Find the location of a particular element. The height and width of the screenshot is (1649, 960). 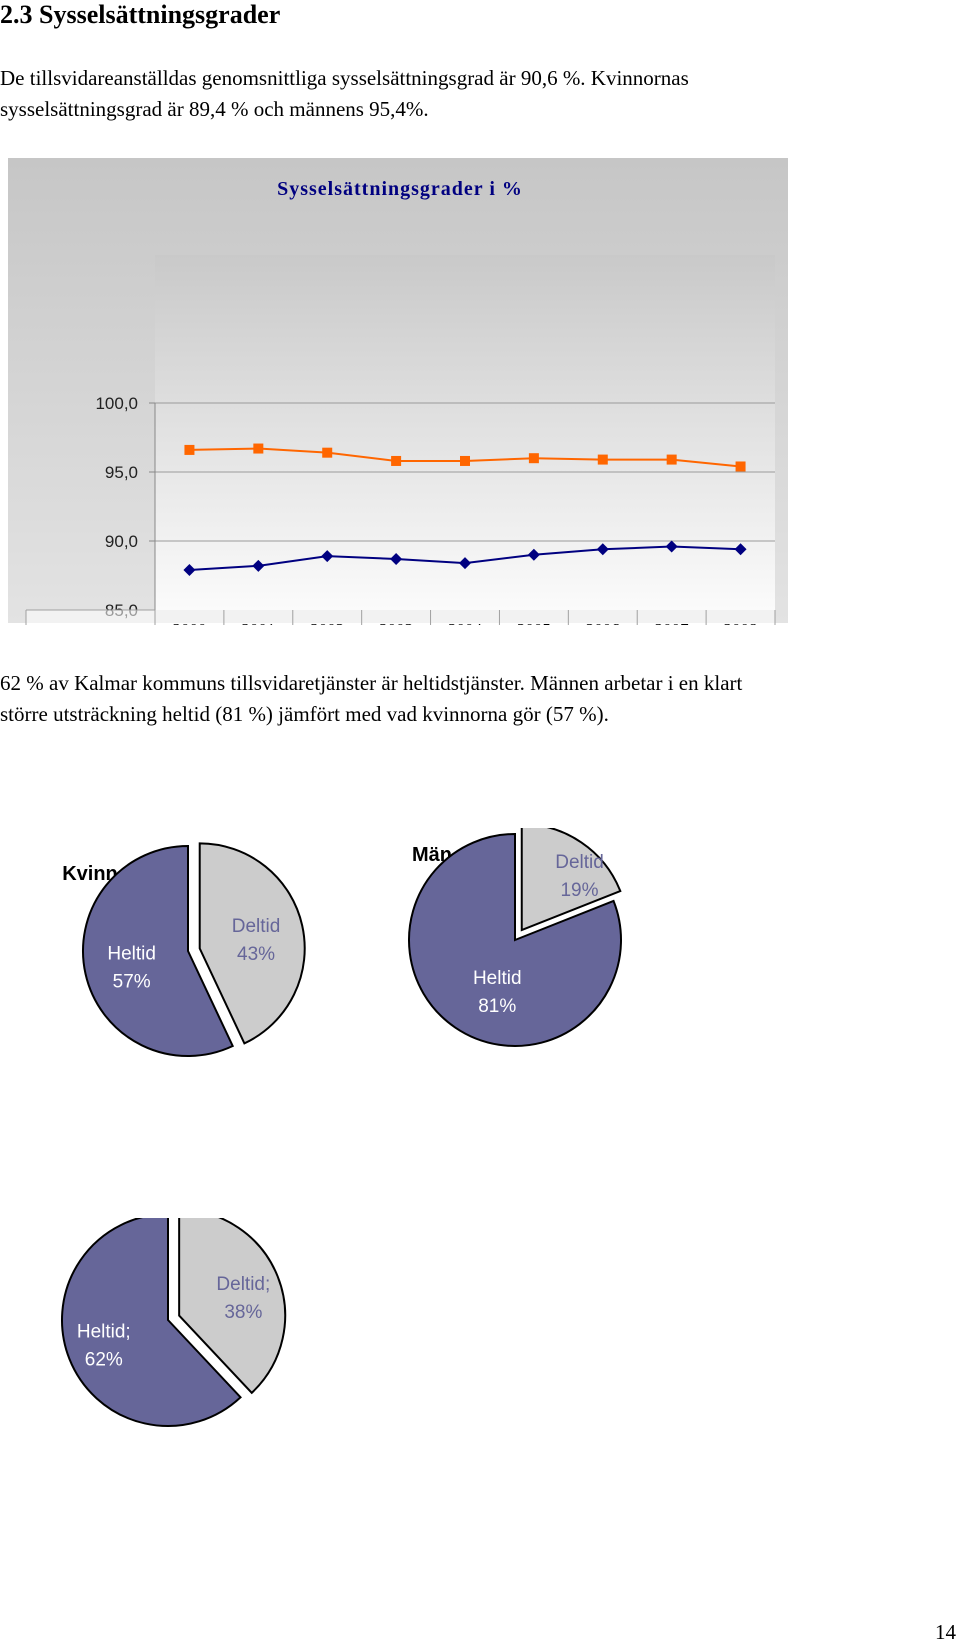

pie-man: Män Heltid 81% Deltid 19% is located at coordinates (515, 937).